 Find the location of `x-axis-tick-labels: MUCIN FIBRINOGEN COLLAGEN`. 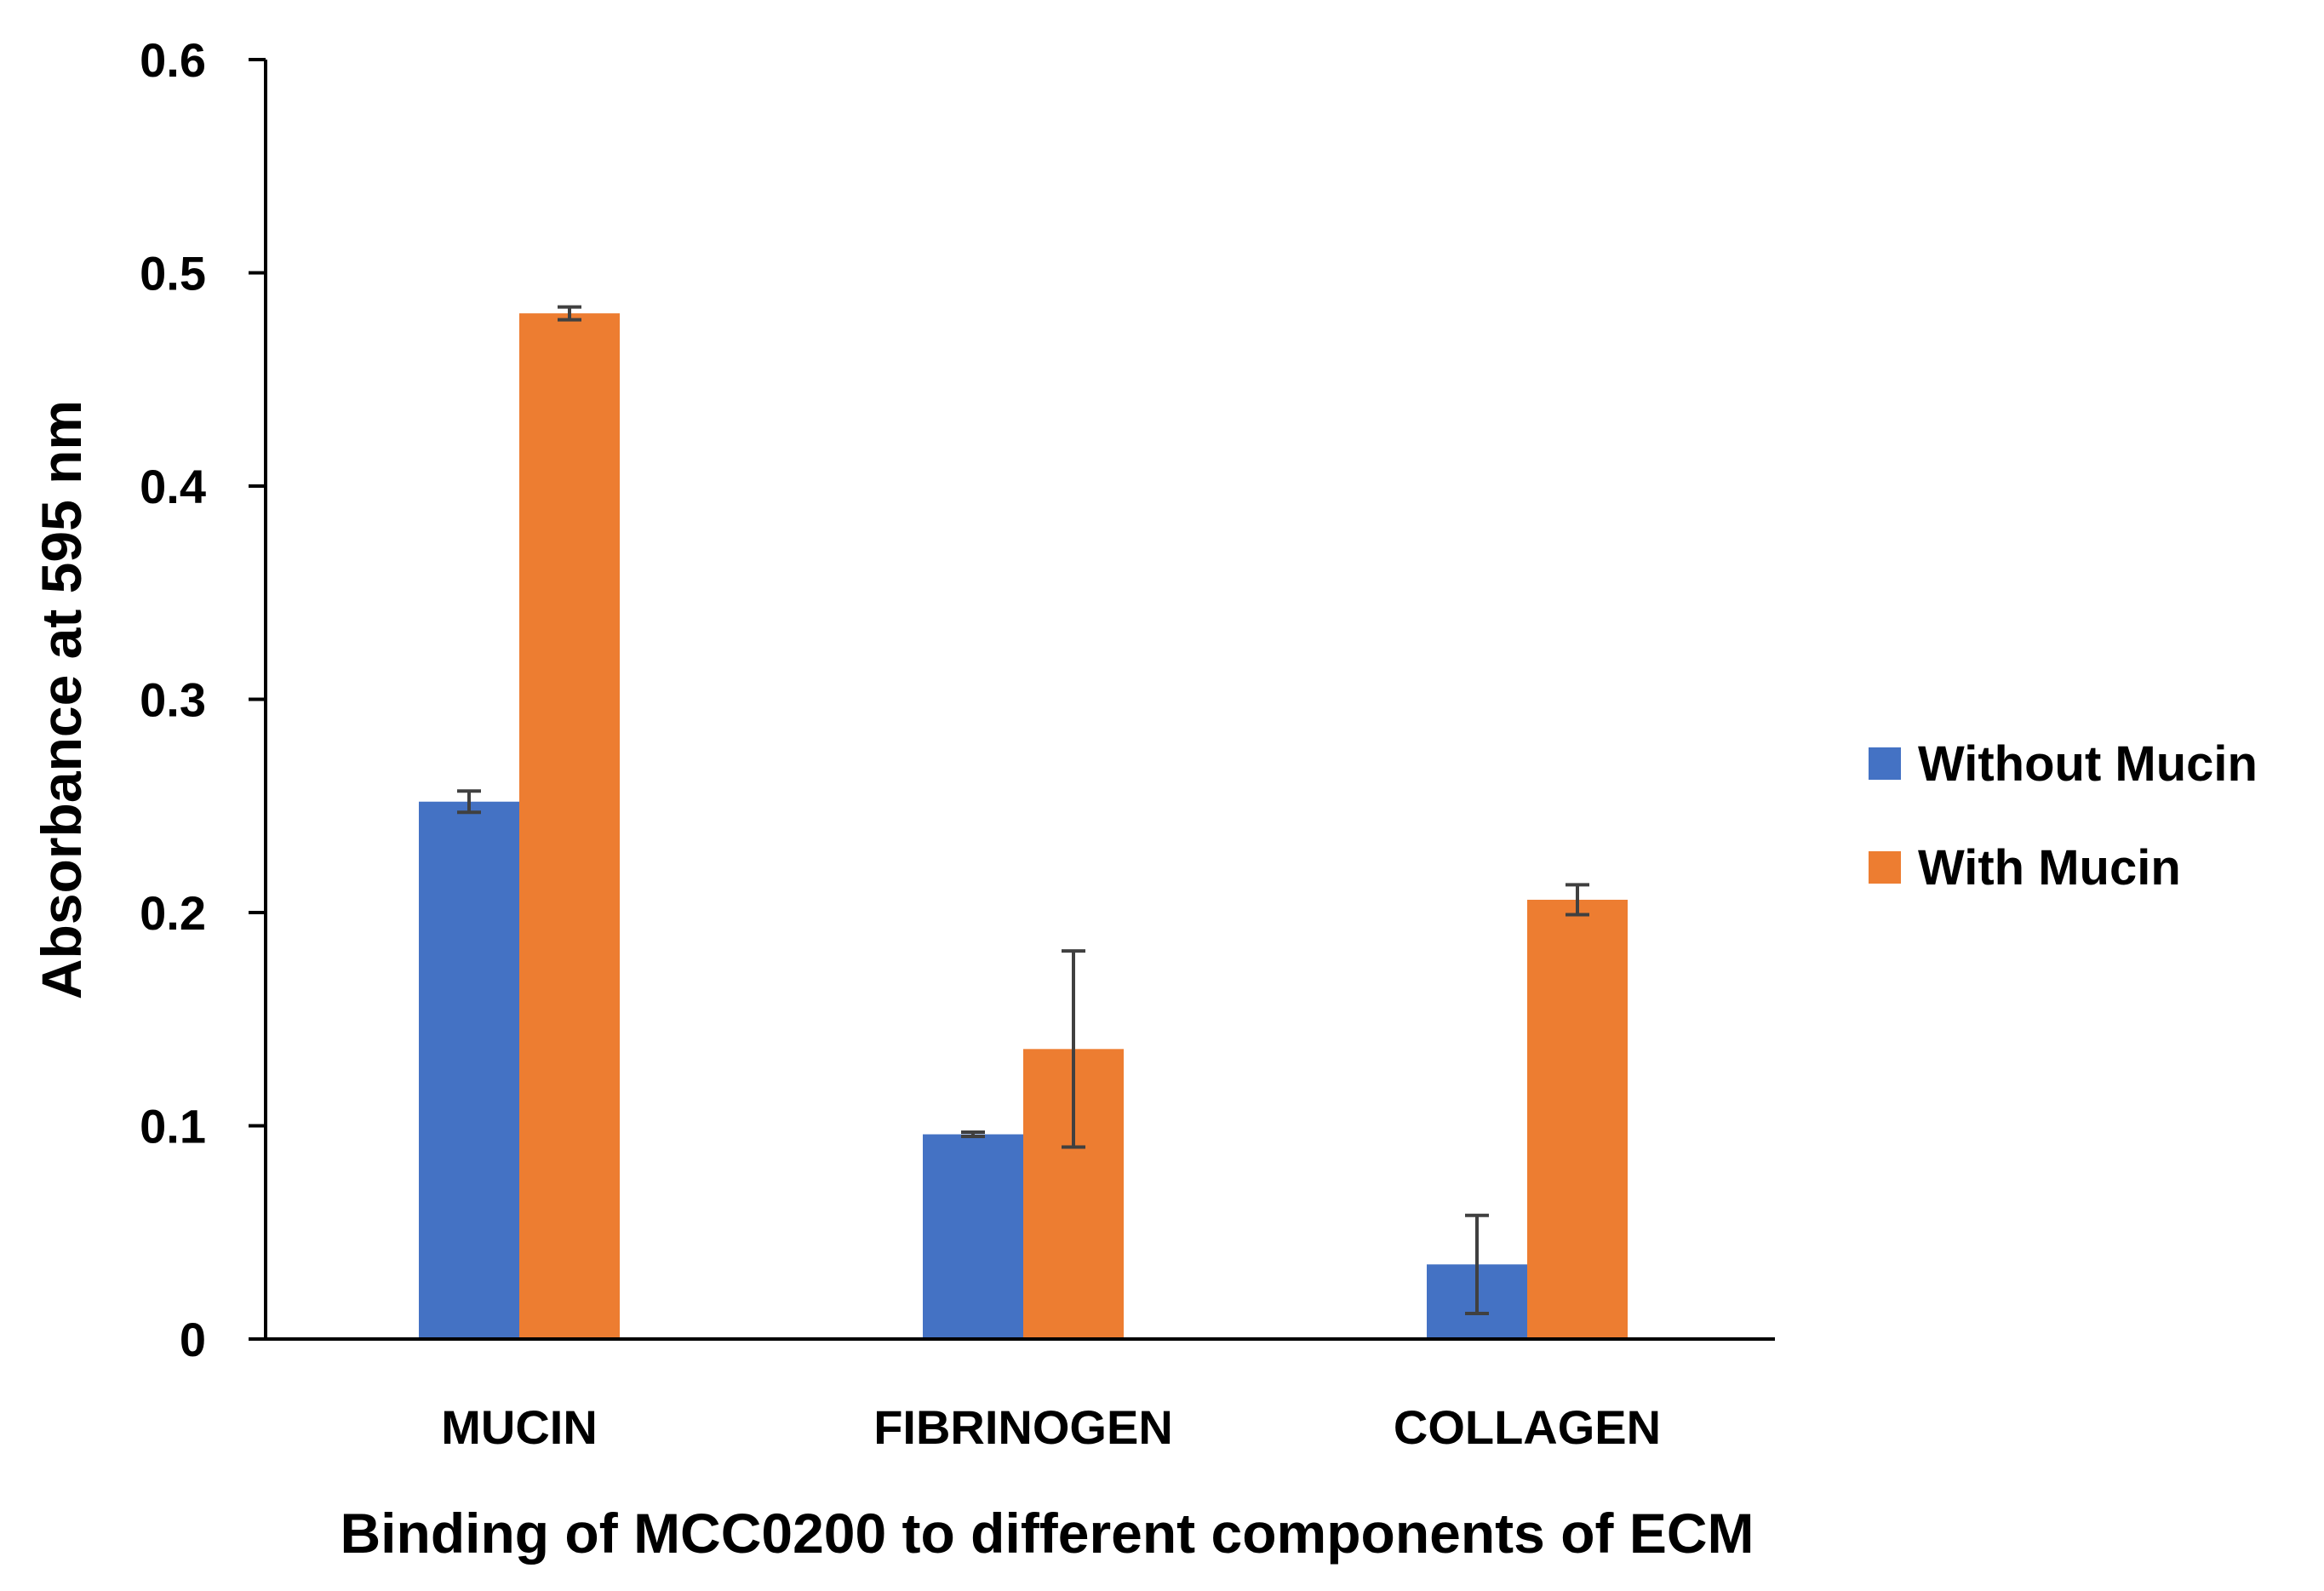

x-axis-tick-labels: MUCIN FIBRINOGEN COLLAGEN is located at coordinates (1051, 1427).